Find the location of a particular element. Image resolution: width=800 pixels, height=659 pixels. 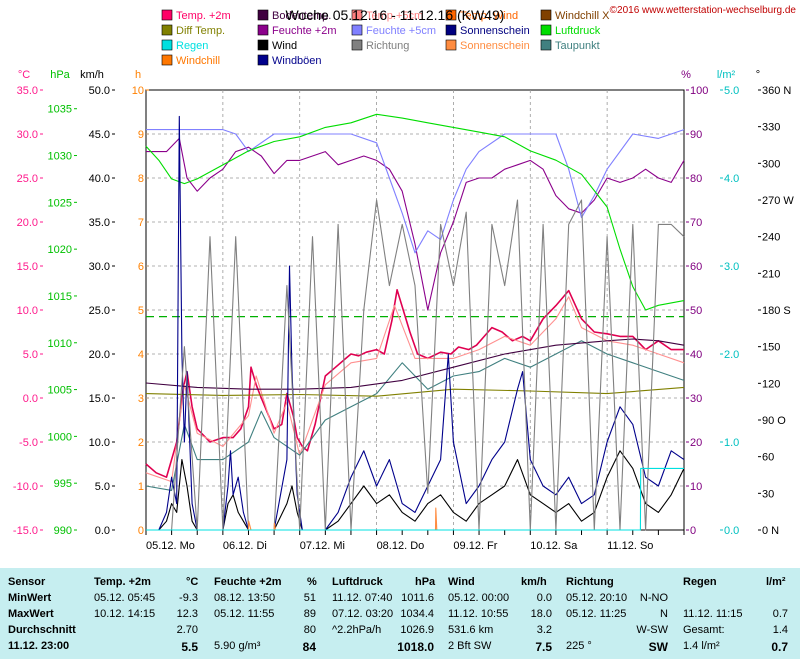

stats-header-sensor: Sensor is located at coordinates (27, 582).